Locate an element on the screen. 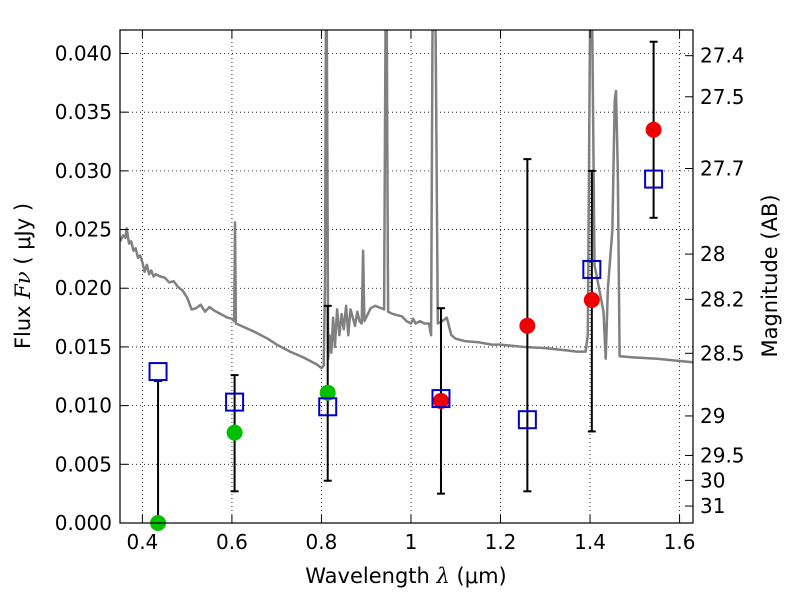 Image resolution: width=800 pixels, height=600 pixels. y-tick-label: 0.015 is located at coordinates (83, 347).